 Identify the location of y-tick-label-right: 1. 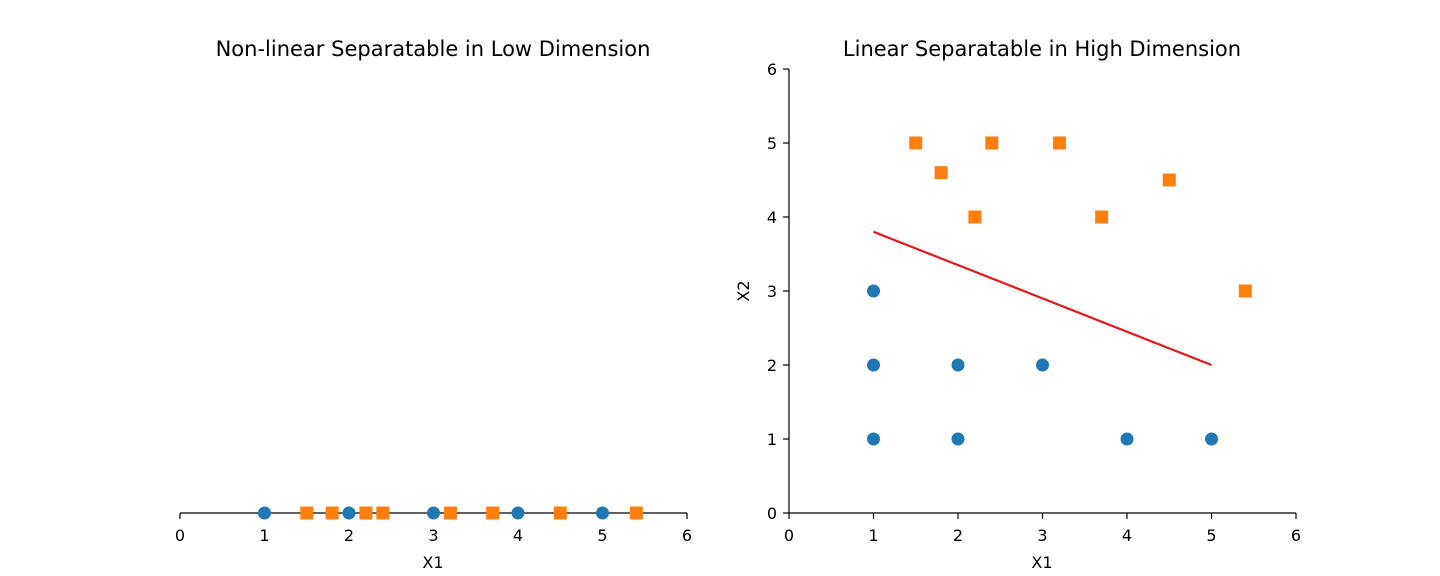
(772, 439).